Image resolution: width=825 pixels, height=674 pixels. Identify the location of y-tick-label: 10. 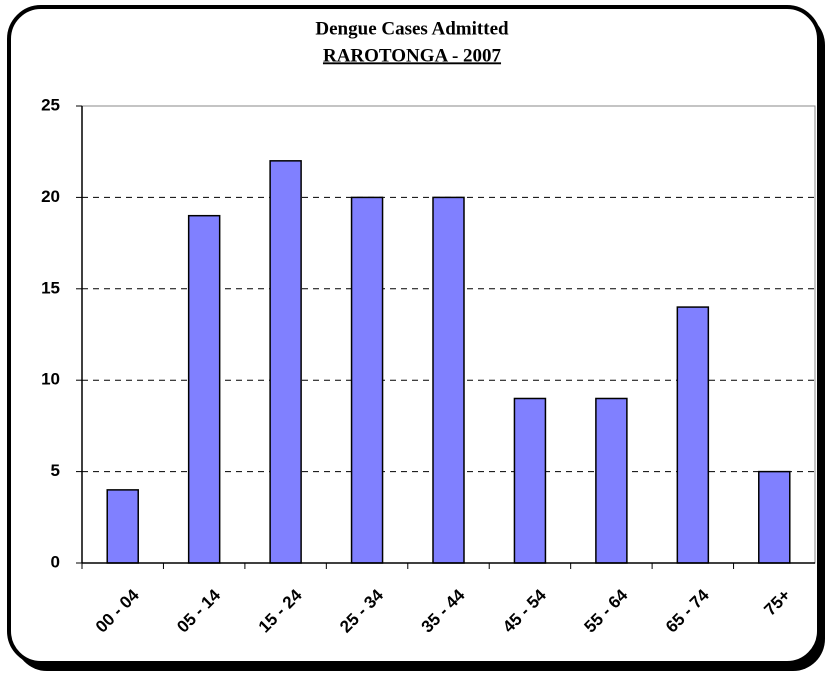
(50, 379).